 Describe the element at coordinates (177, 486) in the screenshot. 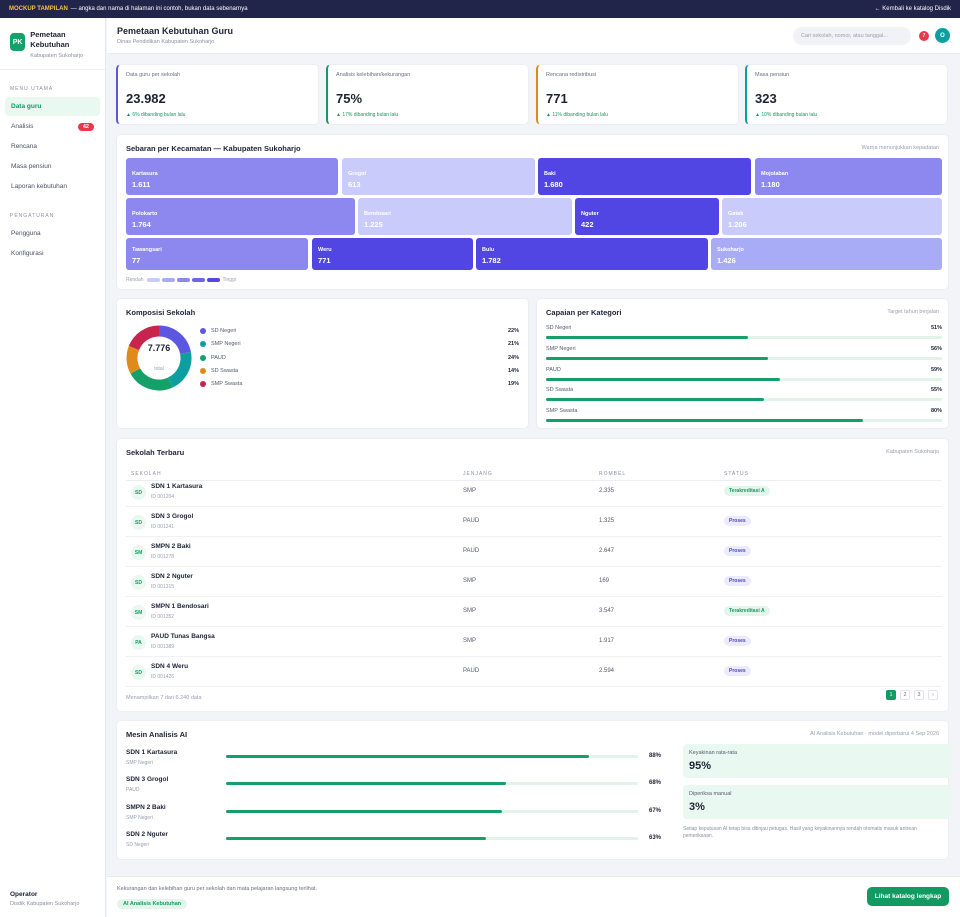

I see `school-name: SDN 1 Kartasura` at that location.